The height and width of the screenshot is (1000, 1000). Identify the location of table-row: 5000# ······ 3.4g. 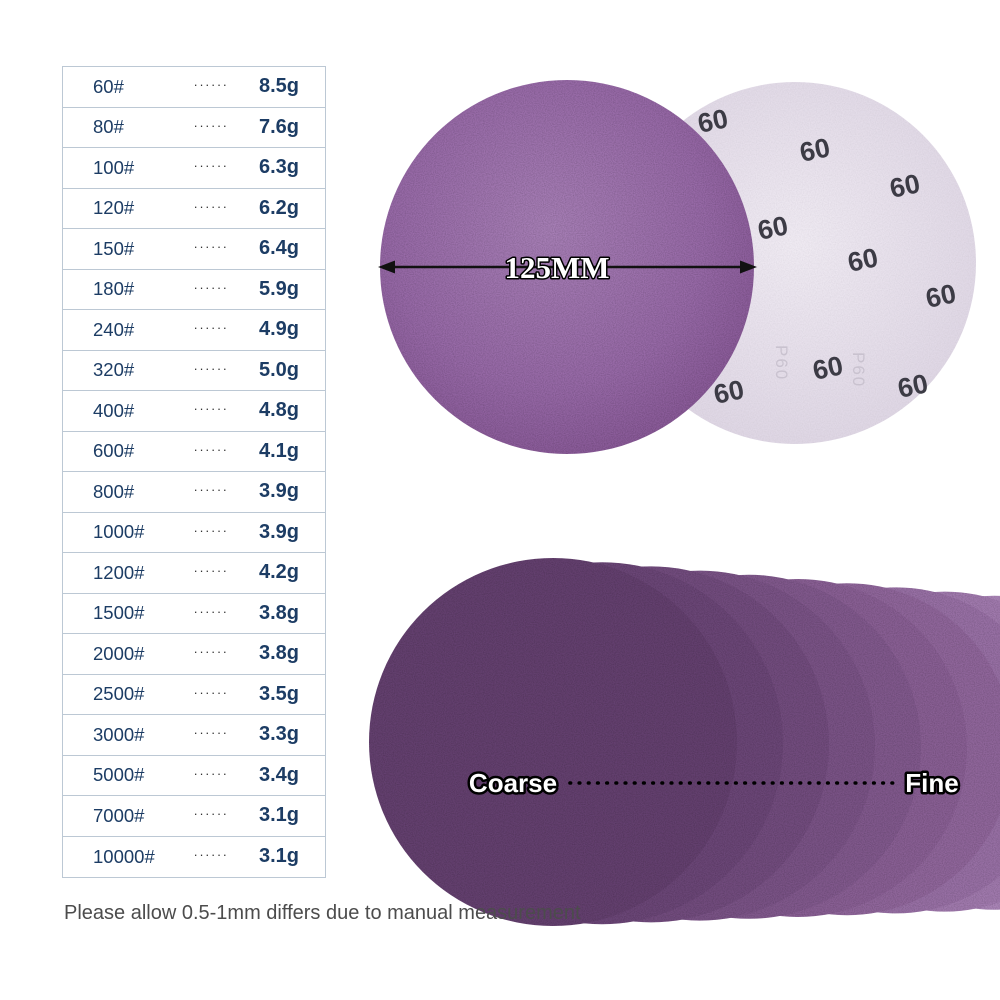
(194, 776).